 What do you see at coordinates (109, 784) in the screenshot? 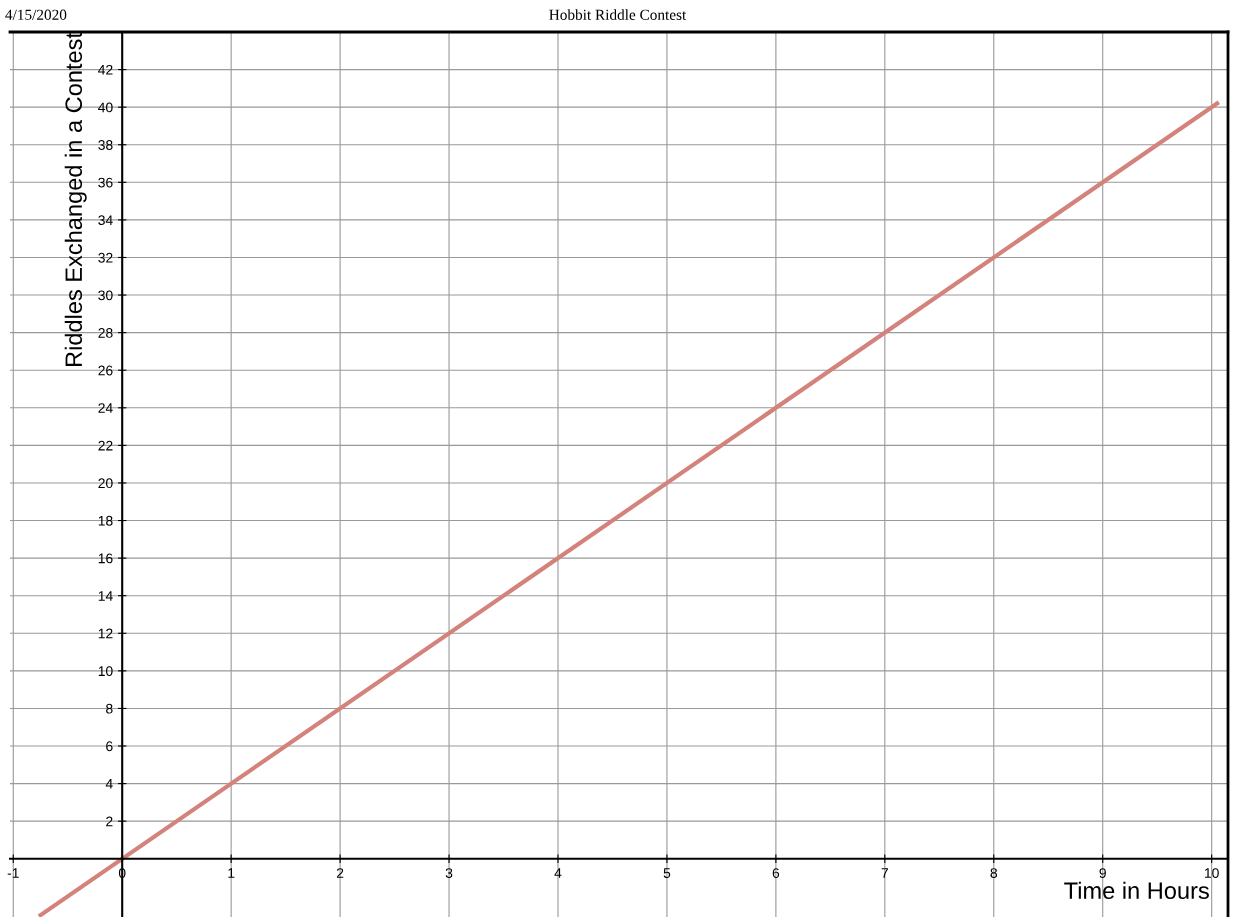
I see `y-tick-label: 4` at bounding box center [109, 784].